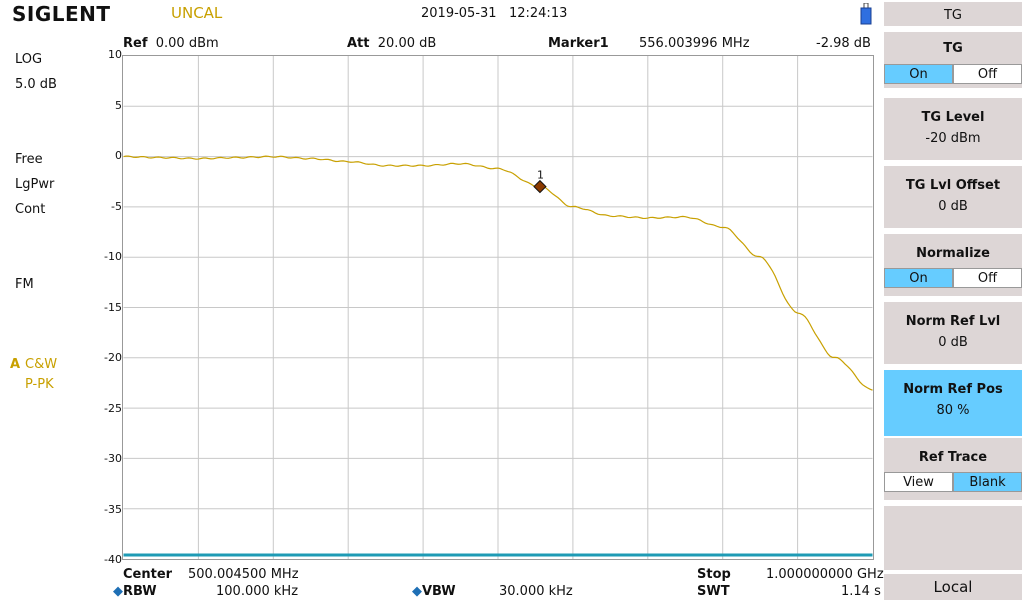 Image resolution: width=1024 pixels, height=600 pixels. I want to click on softkey-tg-level: TG Level -20 dBm, so click(953, 129).